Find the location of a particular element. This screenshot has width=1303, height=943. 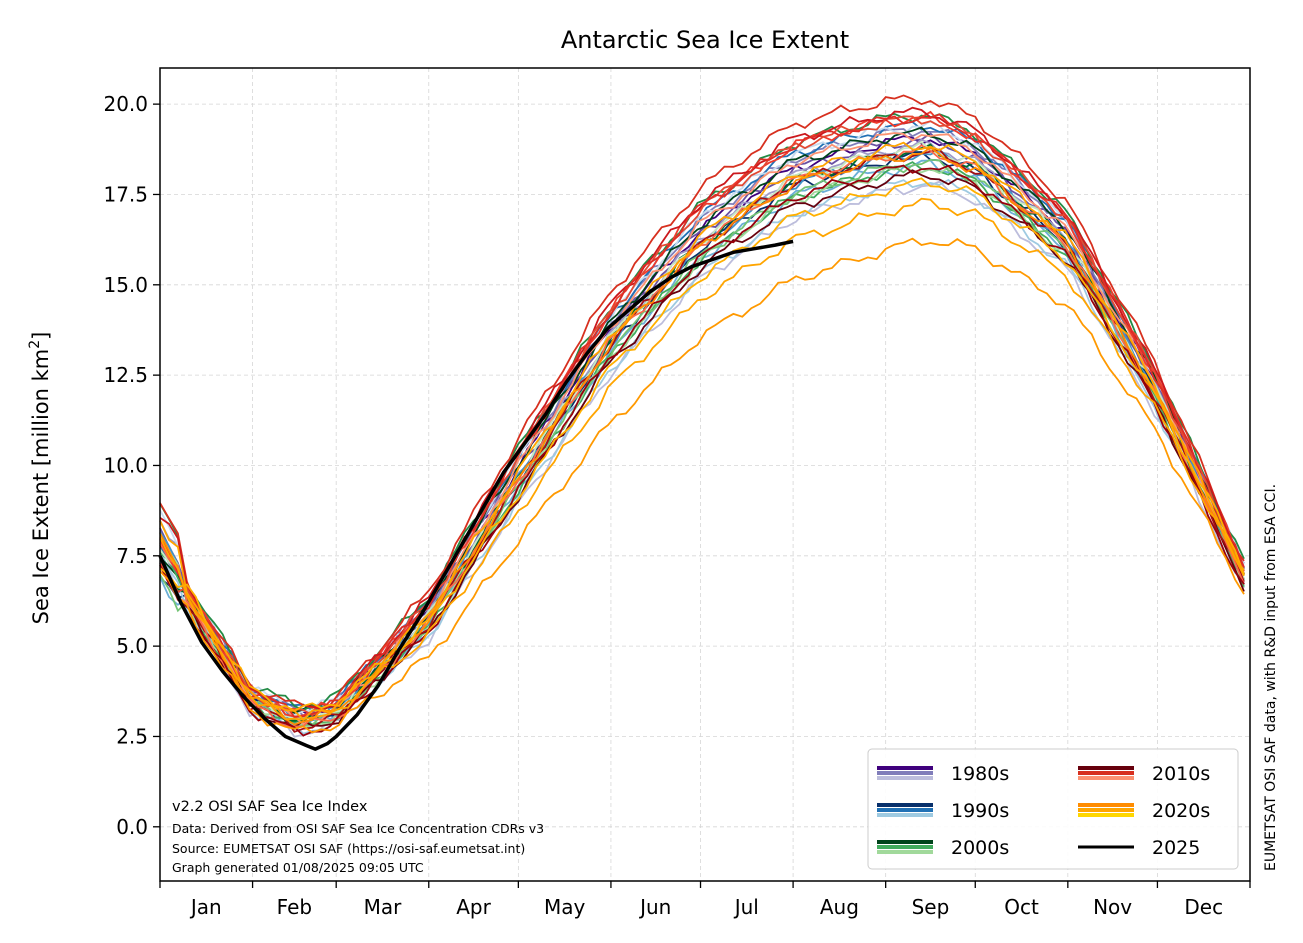

y-tick-label: 17.5 is located at coordinates (125, 194).